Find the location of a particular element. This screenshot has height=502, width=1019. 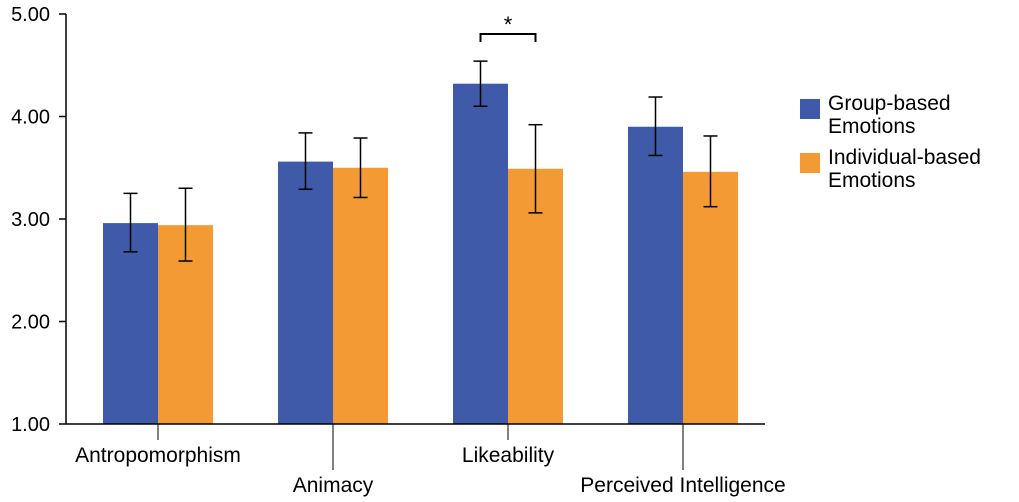

significance-bracket is located at coordinates (508, 37).